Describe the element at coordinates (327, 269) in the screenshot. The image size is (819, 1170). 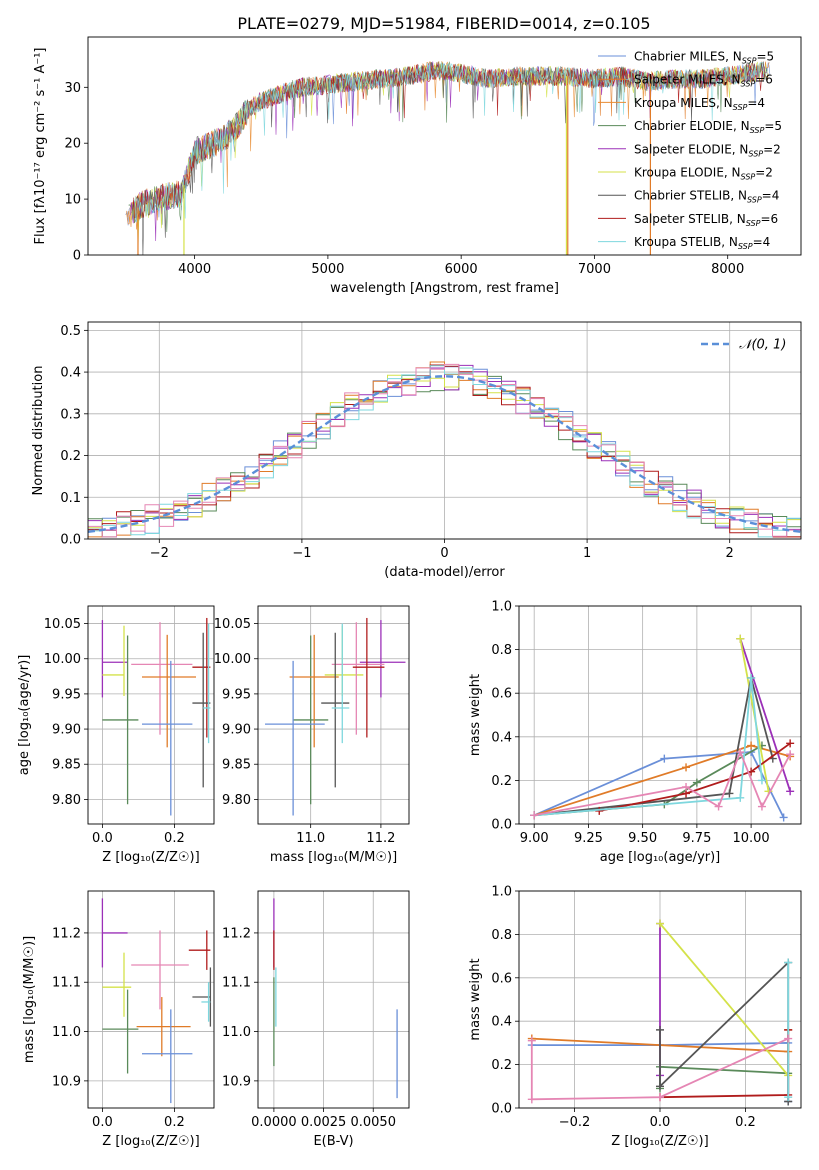
I see `x-tick-label: 5000` at that location.